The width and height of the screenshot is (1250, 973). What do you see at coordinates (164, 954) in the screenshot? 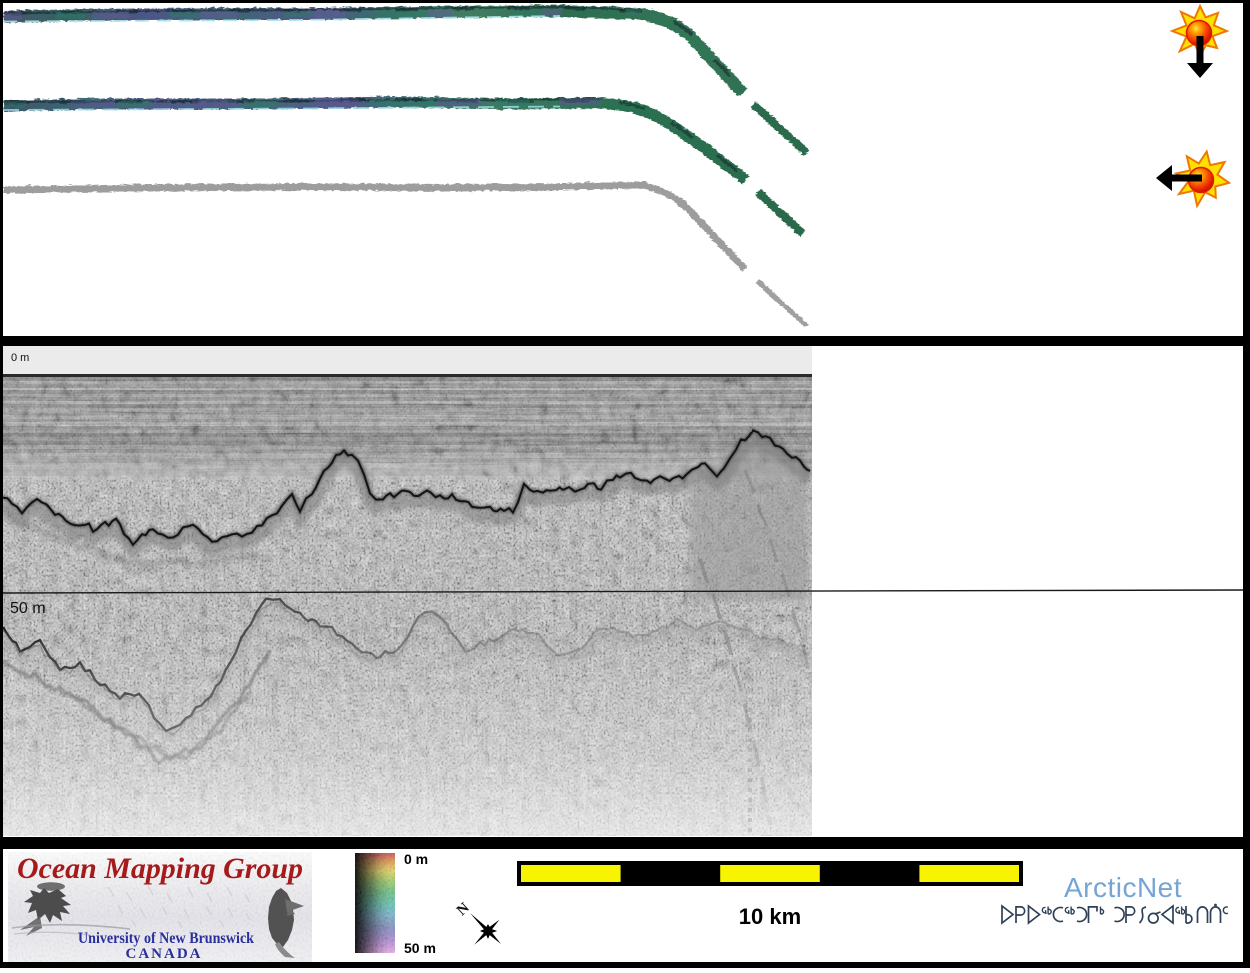
I see `svg-text: CANADA` at bounding box center [164, 954].